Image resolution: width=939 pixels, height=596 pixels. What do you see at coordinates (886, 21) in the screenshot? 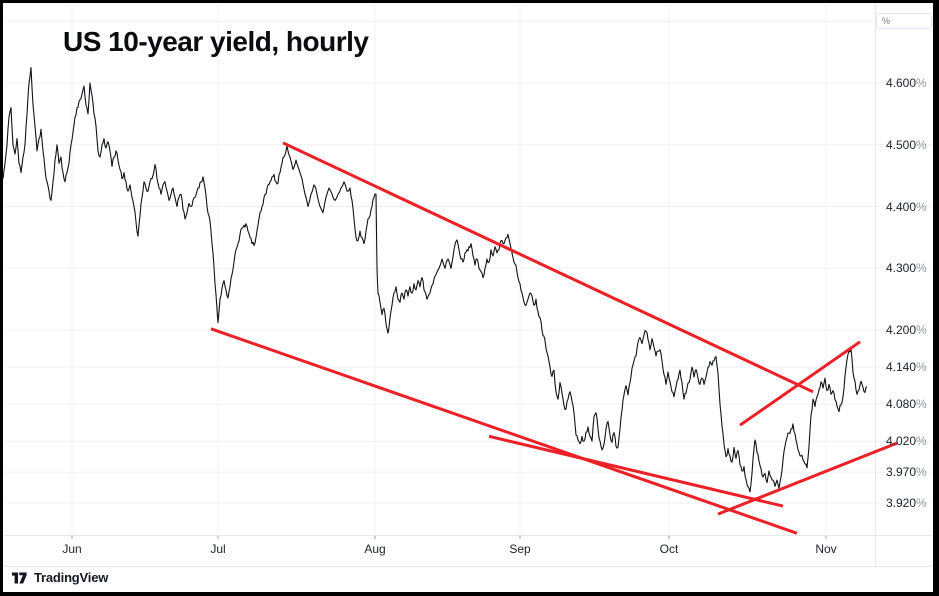
I see `percent-unit-label: %` at bounding box center [886, 21].